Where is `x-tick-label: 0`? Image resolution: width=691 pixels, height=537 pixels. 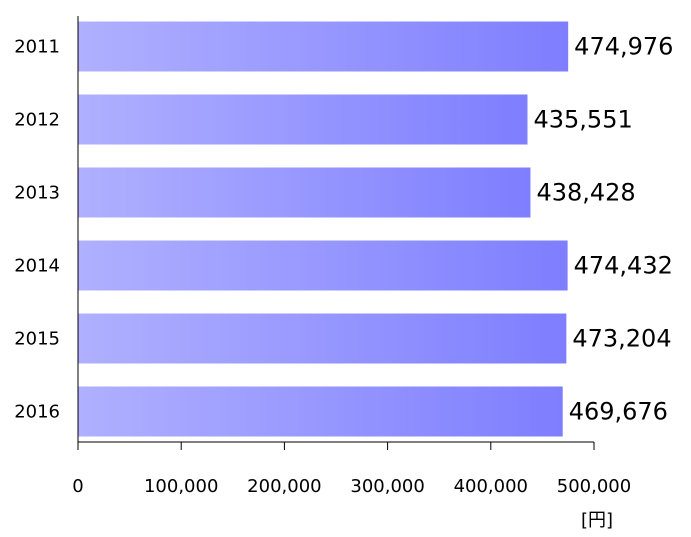
x-tick-label: 0 is located at coordinates (77, 486).